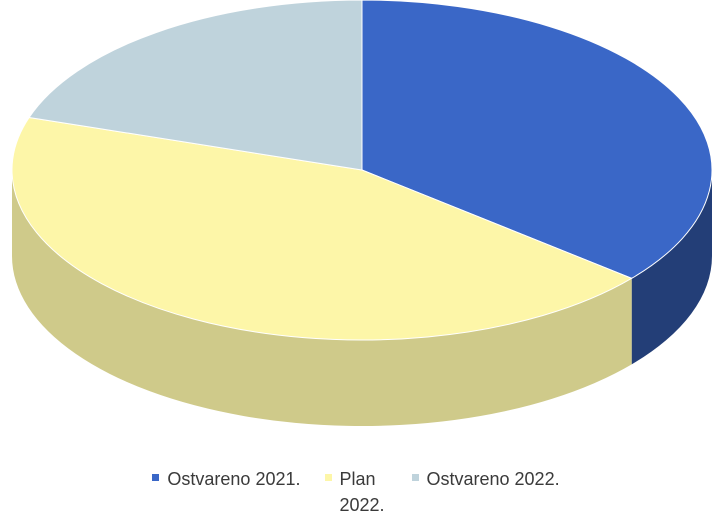  What do you see at coordinates (671, 267) in the screenshot?
I see `pie-side-ostvareno-2021` at bounding box center [671, 267].